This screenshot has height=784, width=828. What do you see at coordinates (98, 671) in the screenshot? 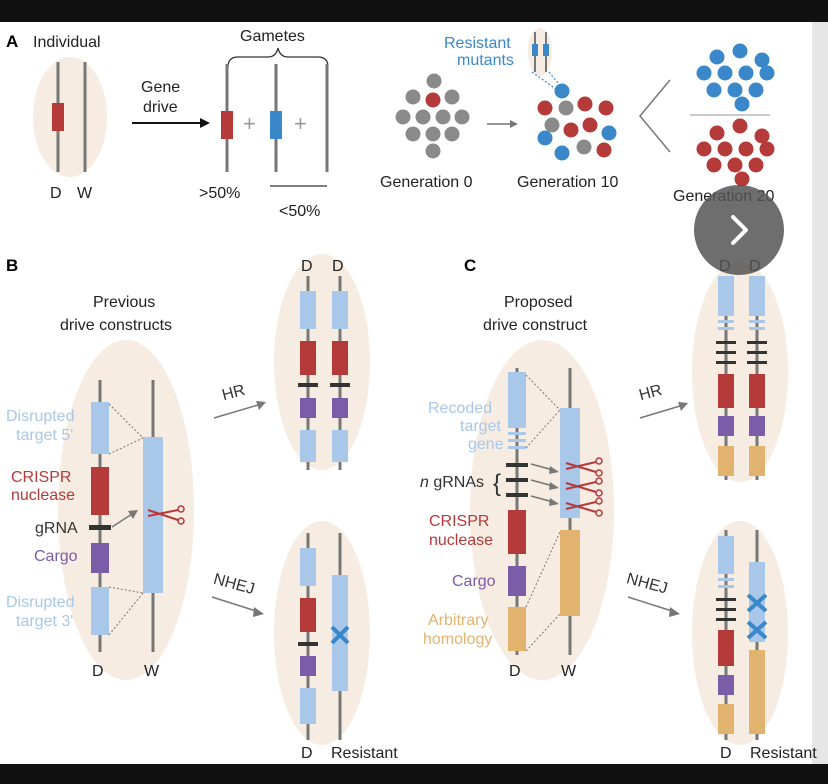
I see `b-d-label: D` at bounding box center [98, 671].